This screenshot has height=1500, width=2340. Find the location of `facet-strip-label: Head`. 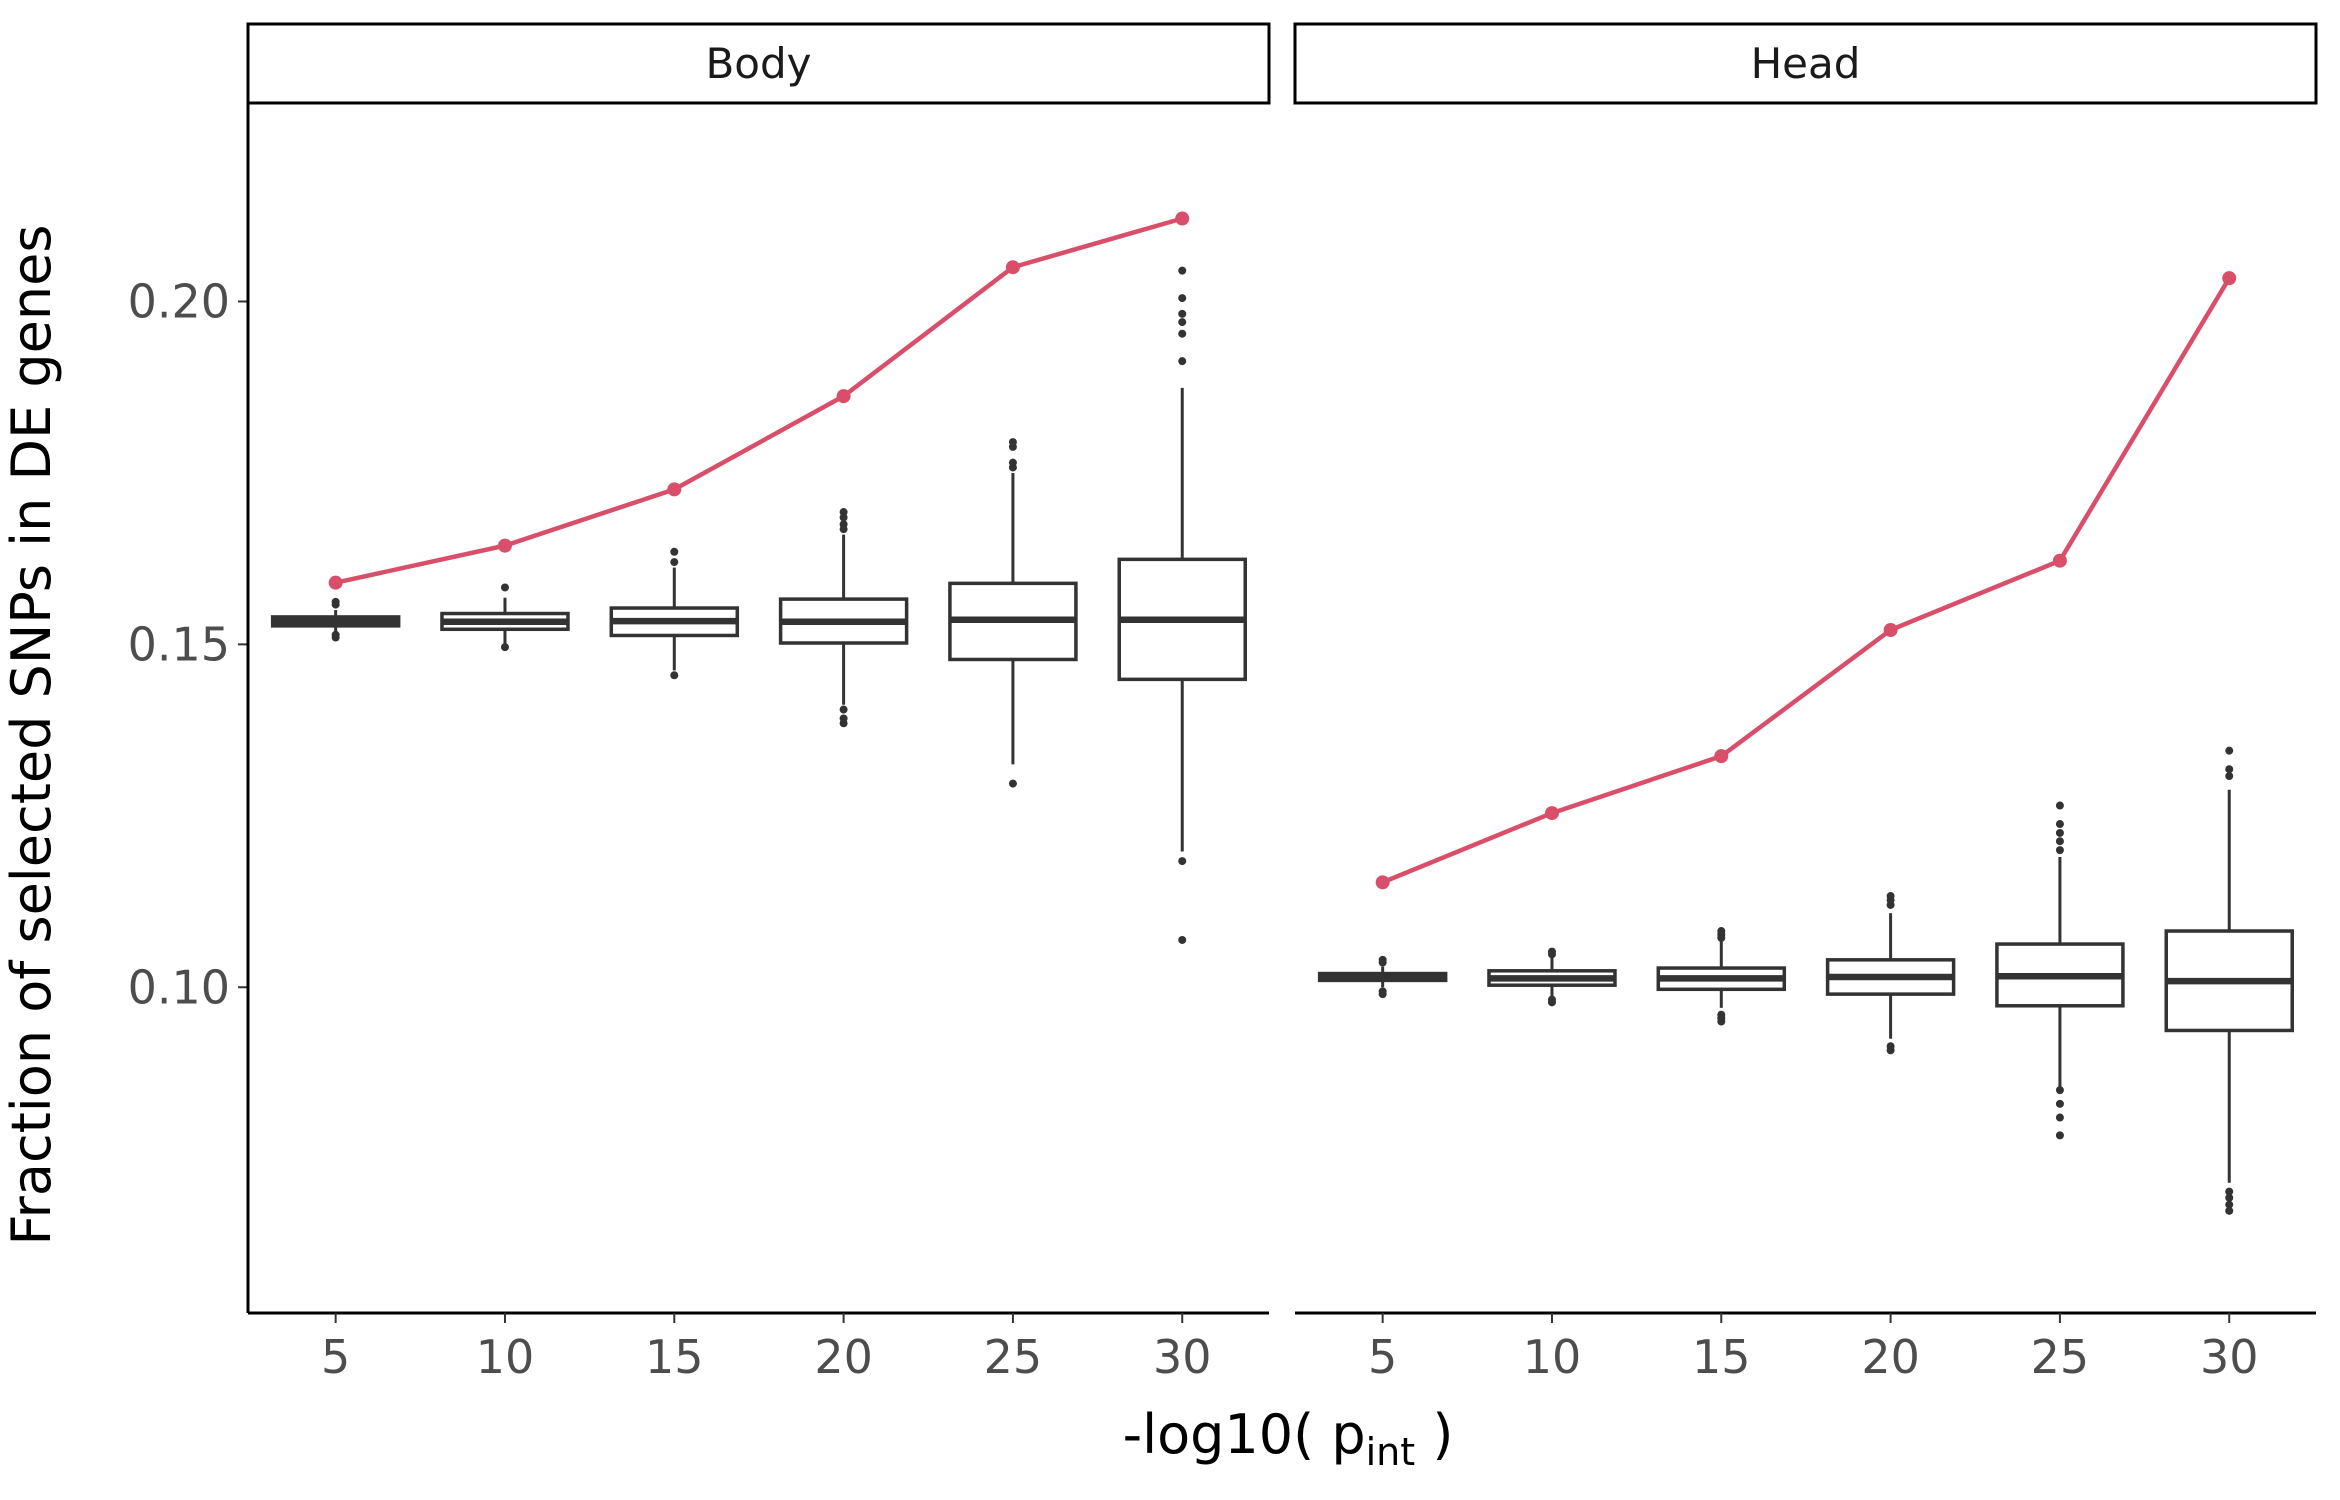

facet-strip-label: Head is located at coordinates (1806, 63).